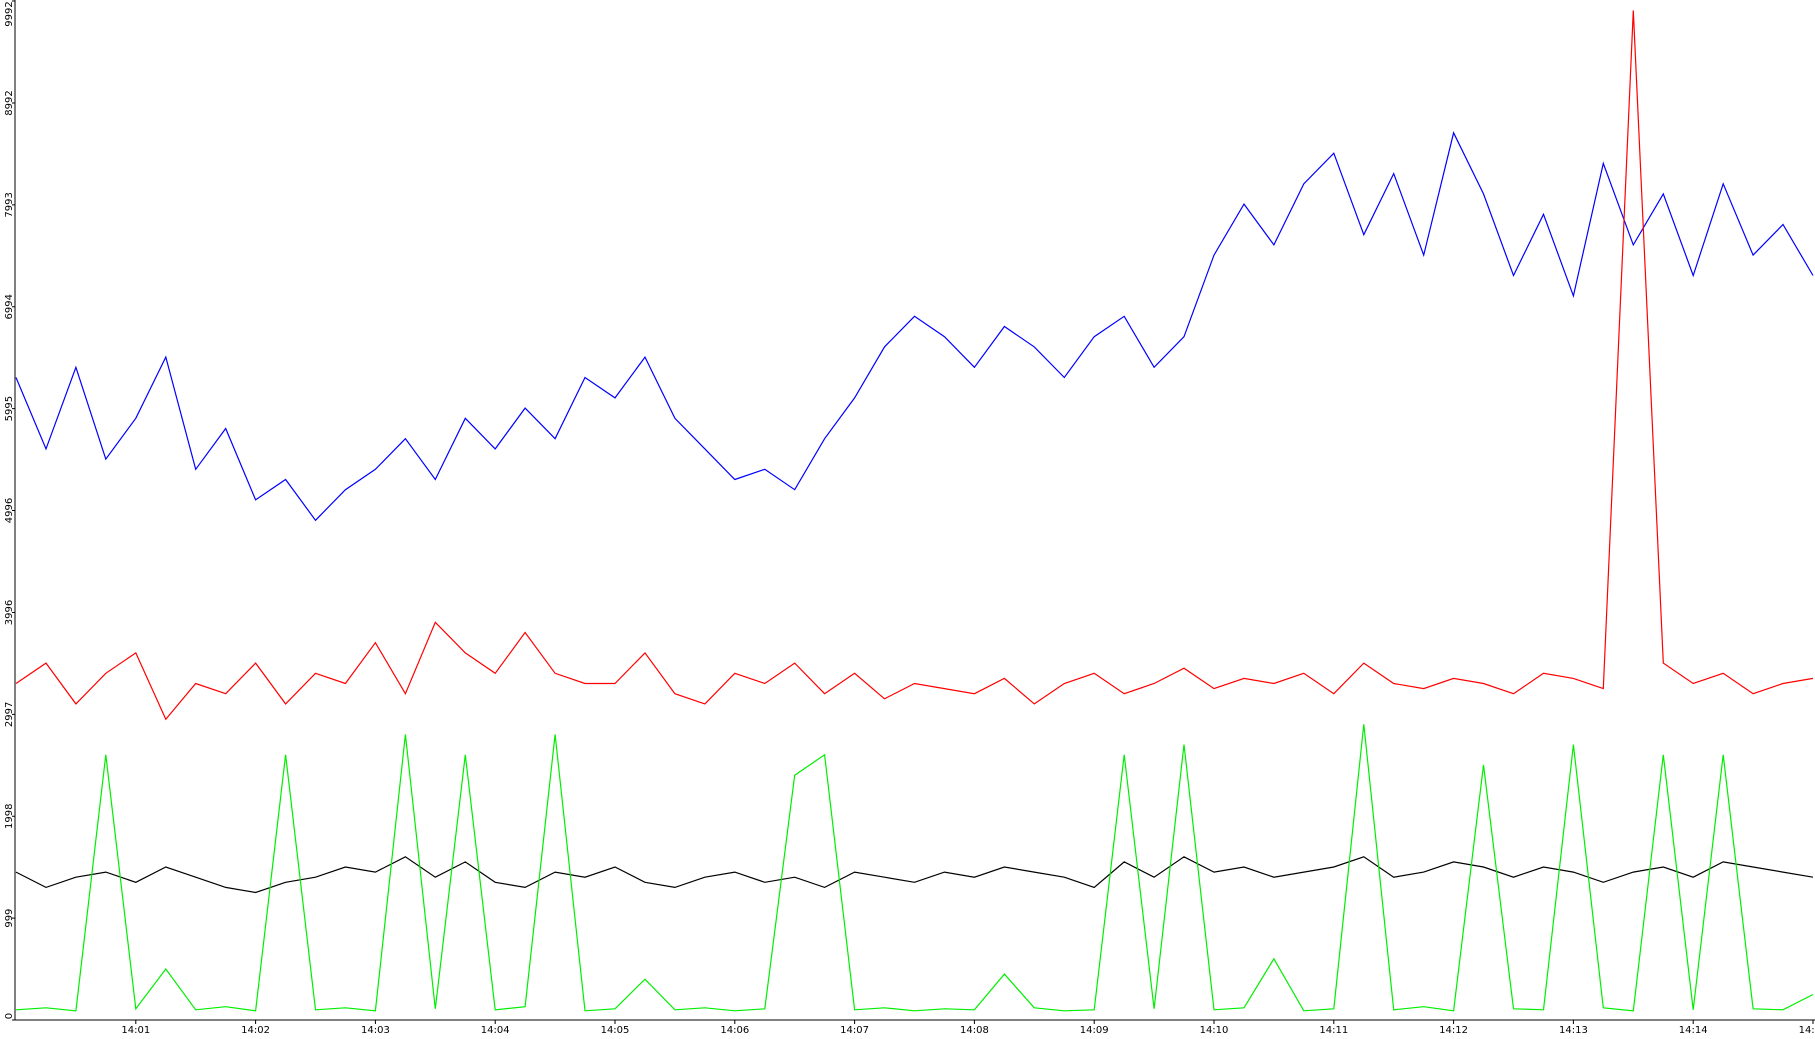 This screenshot has height=1039, width=1815. Describe the element at coordinates (9, 102) in the screenshot. I see `y-tick-label: 8992` at that location.